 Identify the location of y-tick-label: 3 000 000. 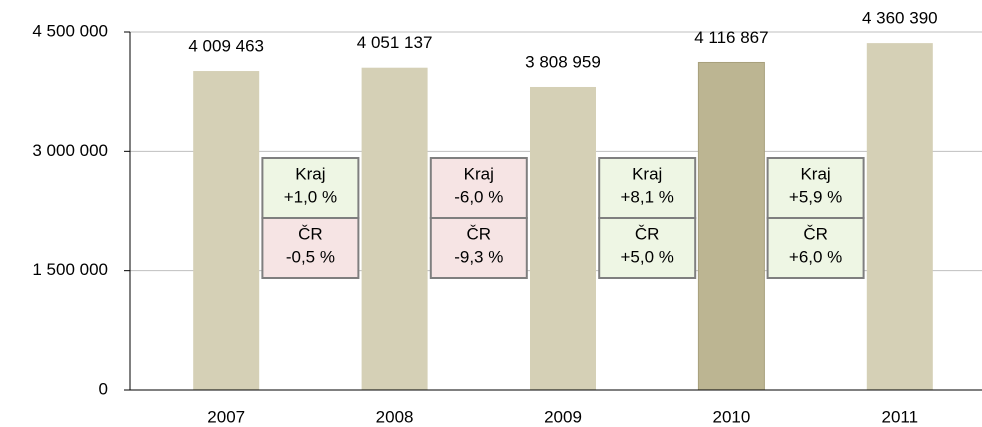
(70, 150).